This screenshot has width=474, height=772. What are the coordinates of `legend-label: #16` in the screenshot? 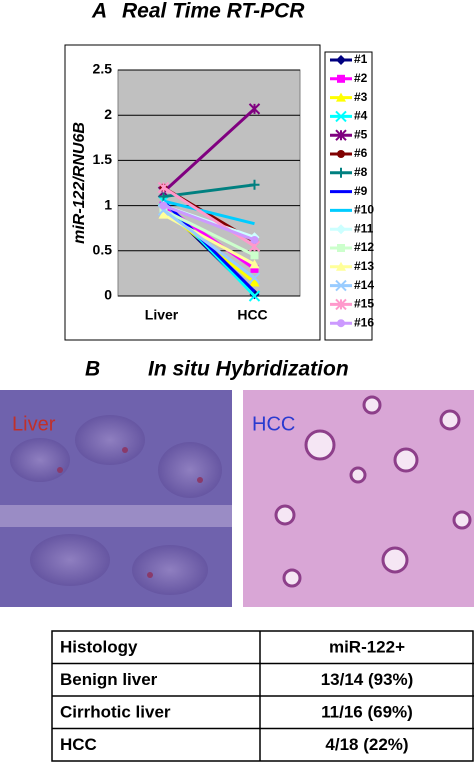 It's located at (364, 322).